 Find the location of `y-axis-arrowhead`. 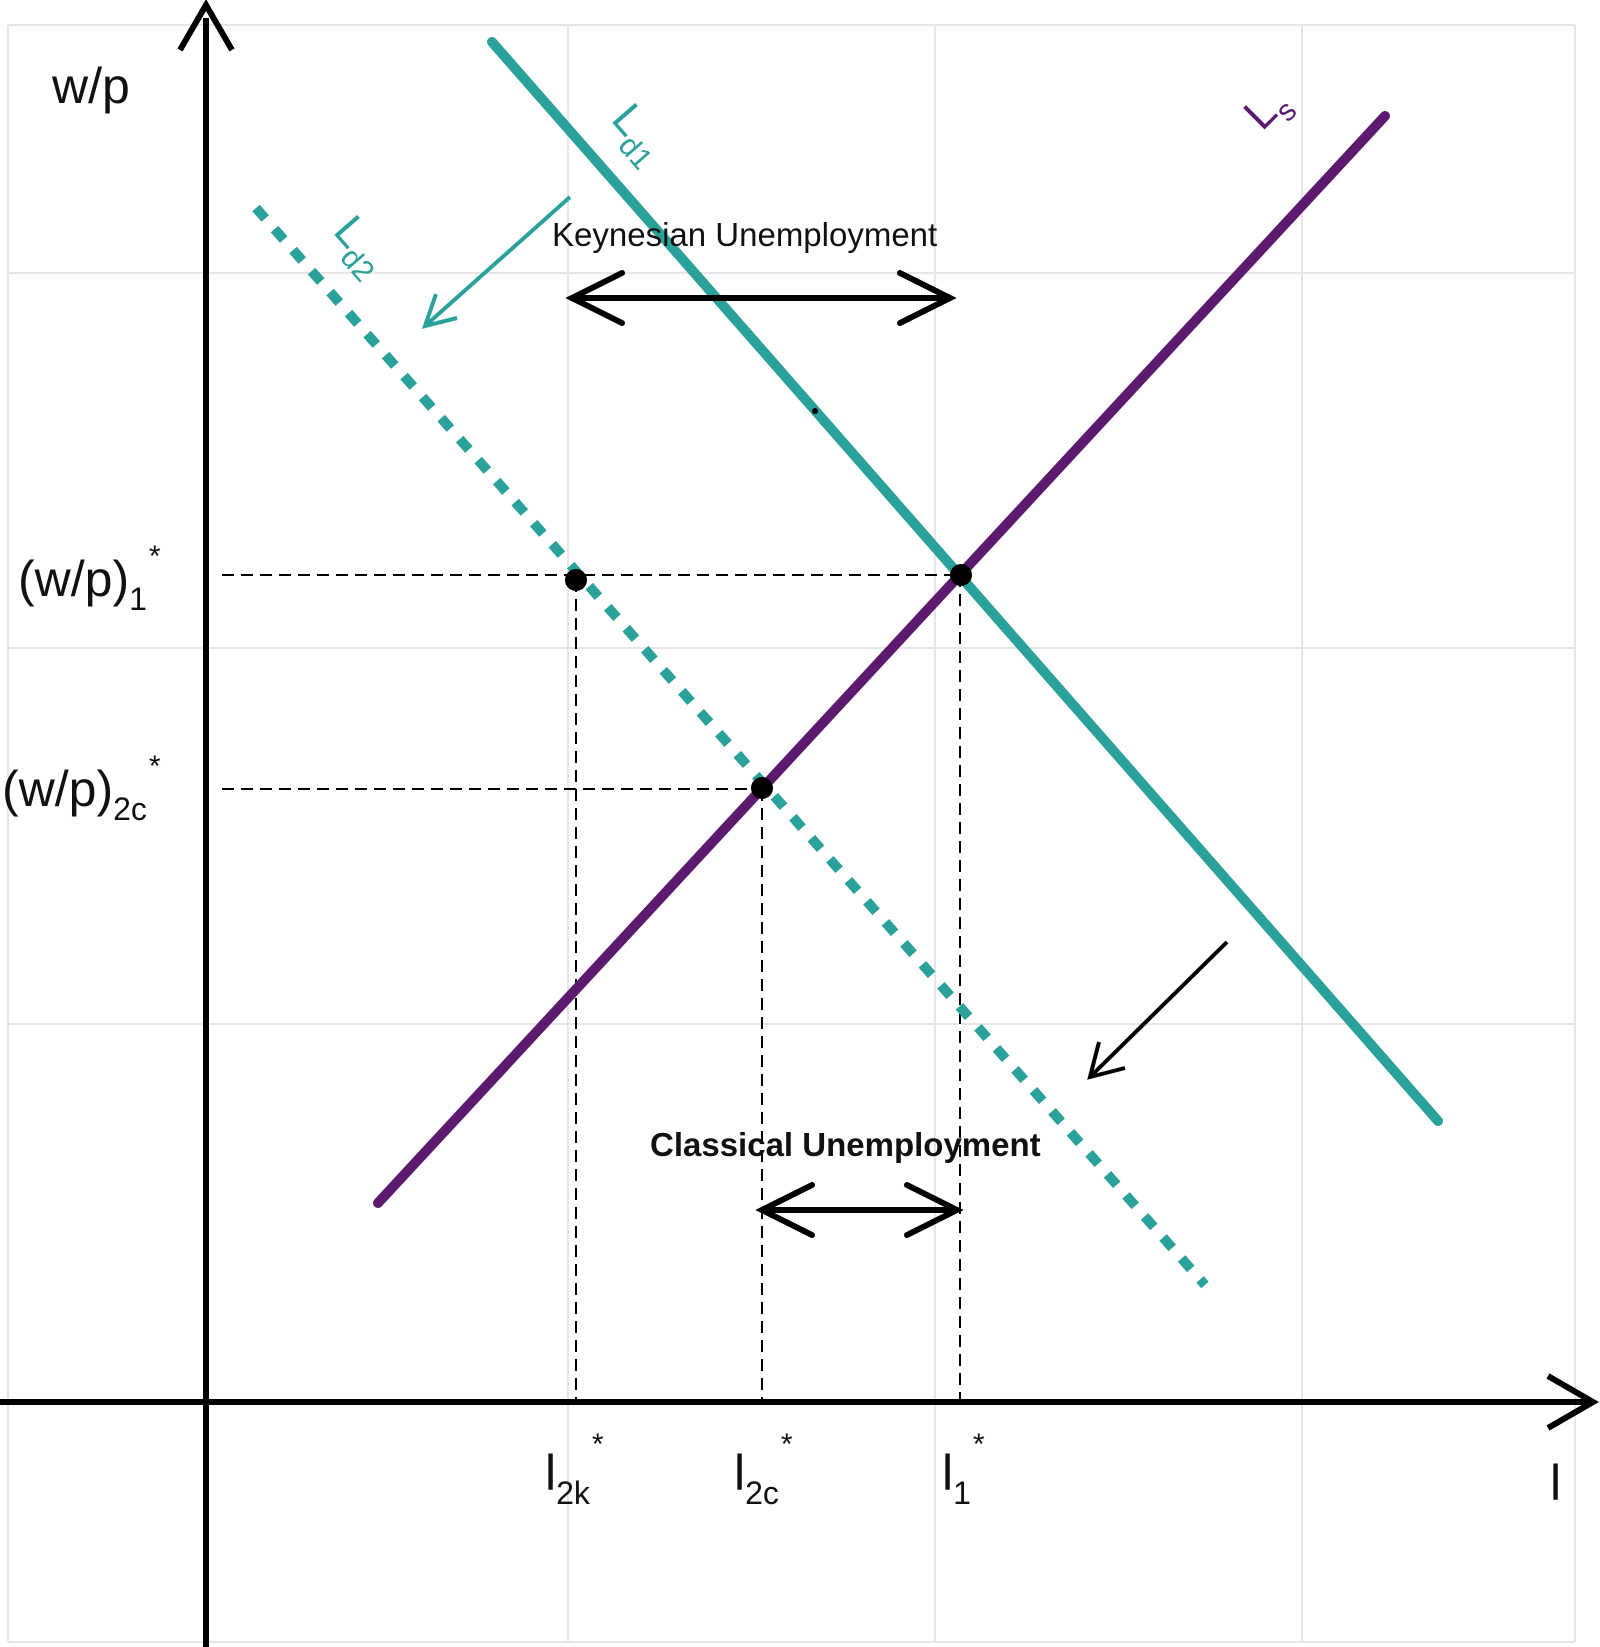

y-axis-arrowhead is located at coordinates (206, 26).